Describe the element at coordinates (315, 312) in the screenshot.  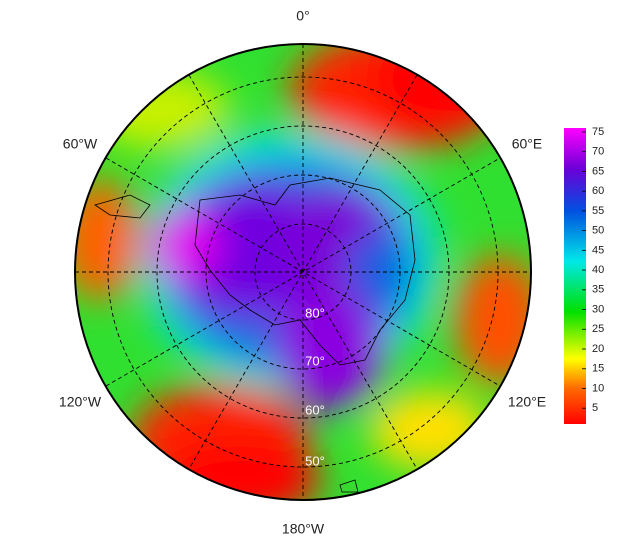
I see `latitude-label: 80°` at that location.